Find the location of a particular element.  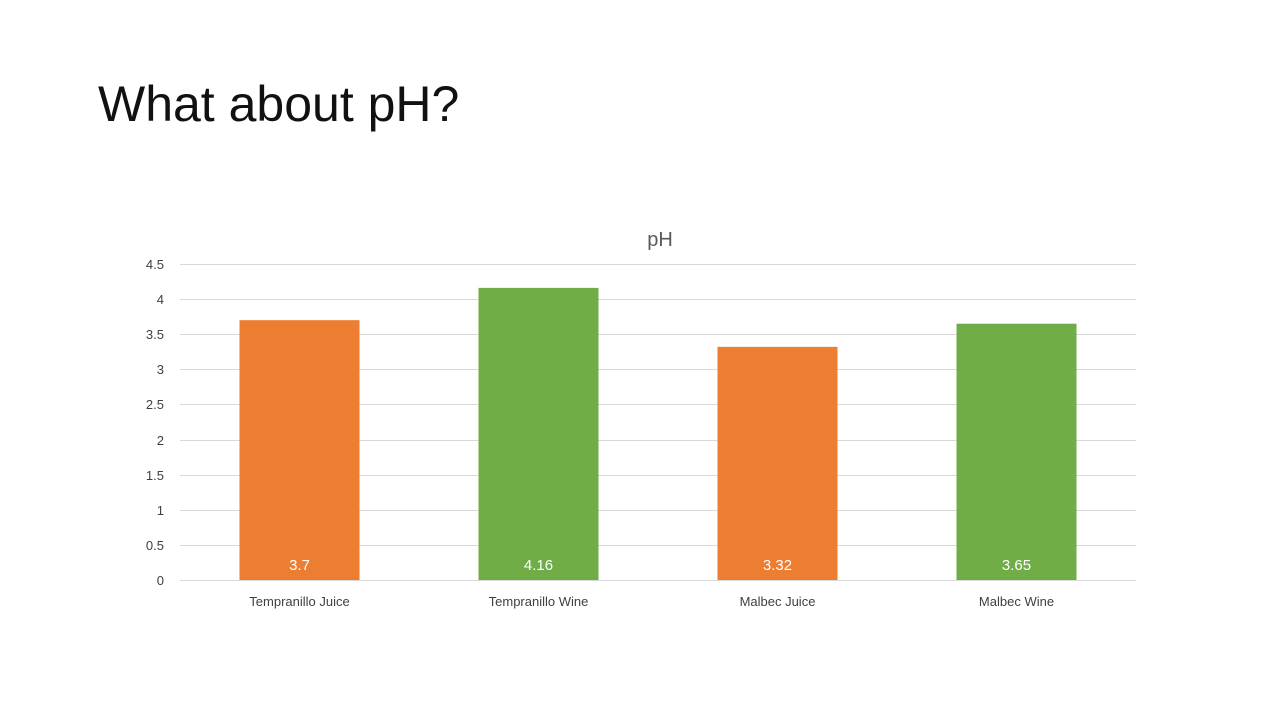

y-tick-label: 3 is located at coordinates (160, 369).